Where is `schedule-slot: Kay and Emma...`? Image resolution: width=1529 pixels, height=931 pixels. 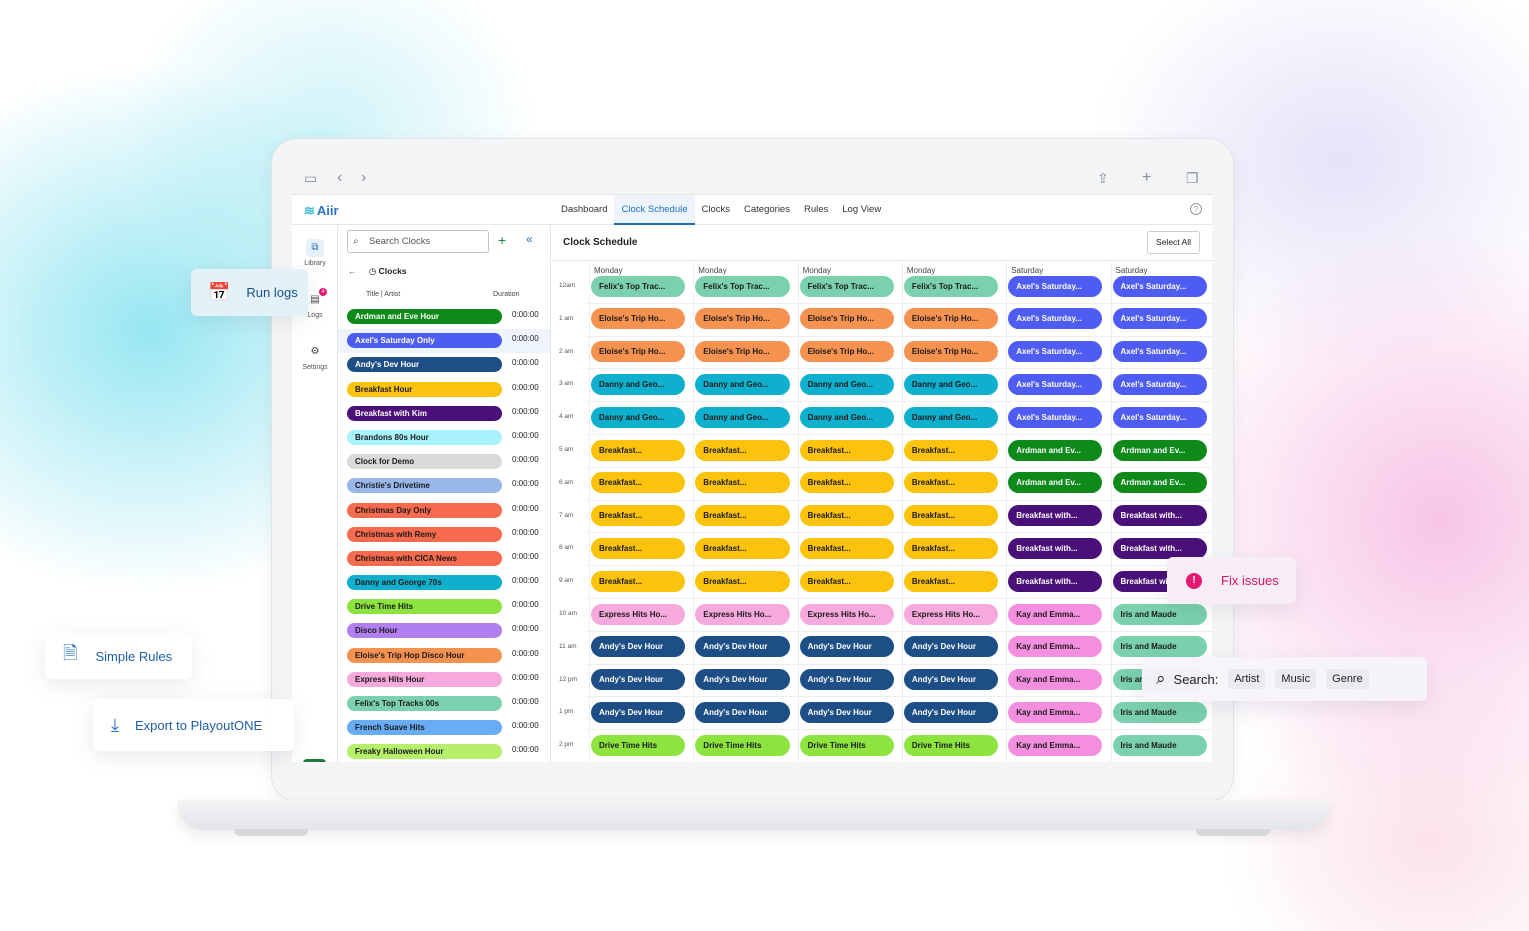 schedule-slot: Kay and Emma... is located at coordinates (1055, 614).